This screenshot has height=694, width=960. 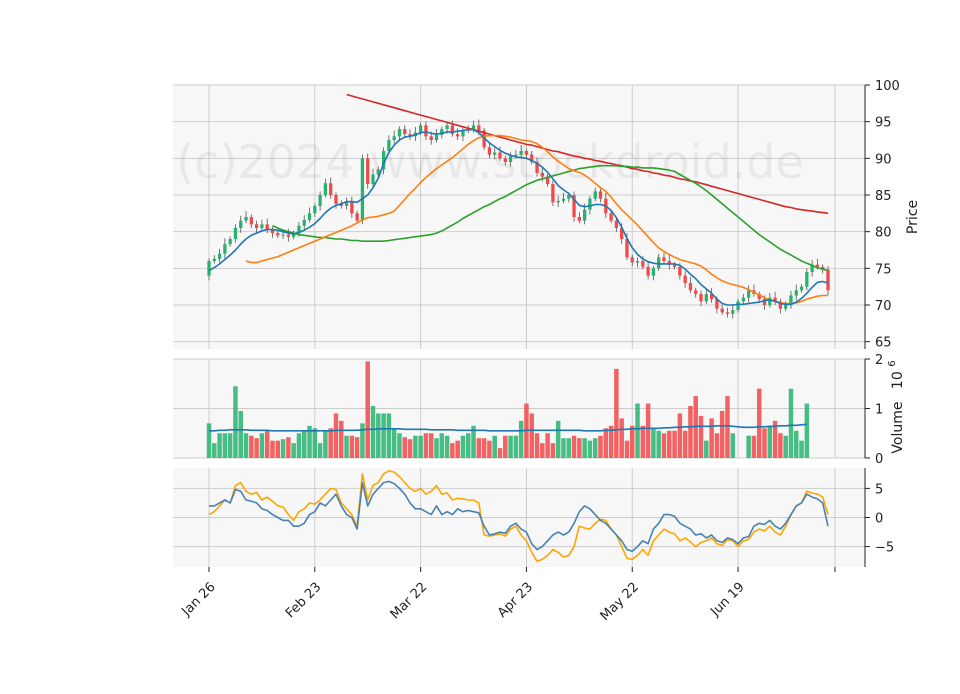 What do you see at coordinates (536, 219) in the screenshot?
I see `ma-mid-line` at bounding box center [536, 219].